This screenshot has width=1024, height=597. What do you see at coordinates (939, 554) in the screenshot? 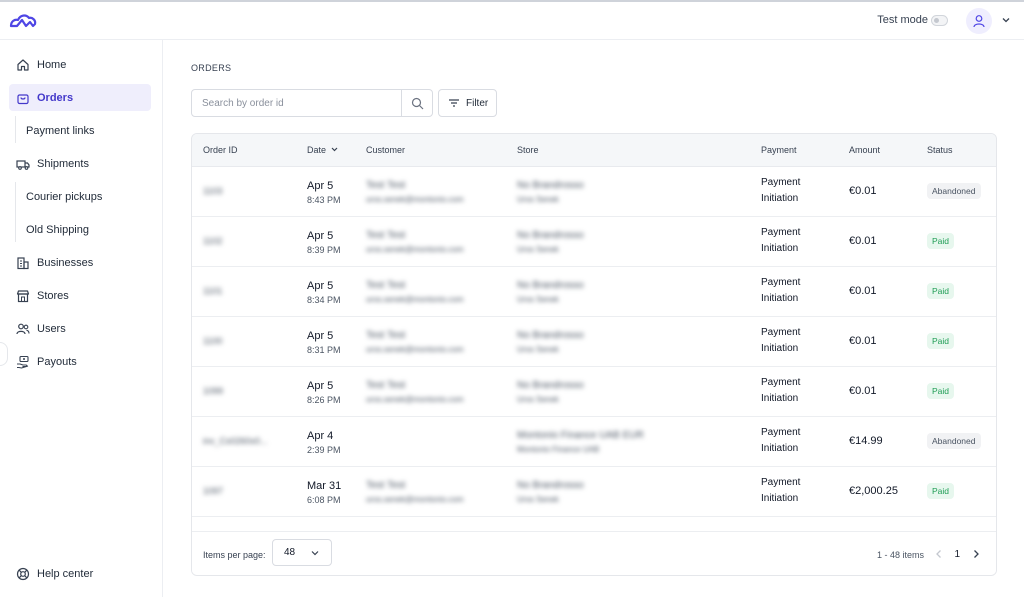
I see `chevron-left-icon` at bounding box center [939, 554].